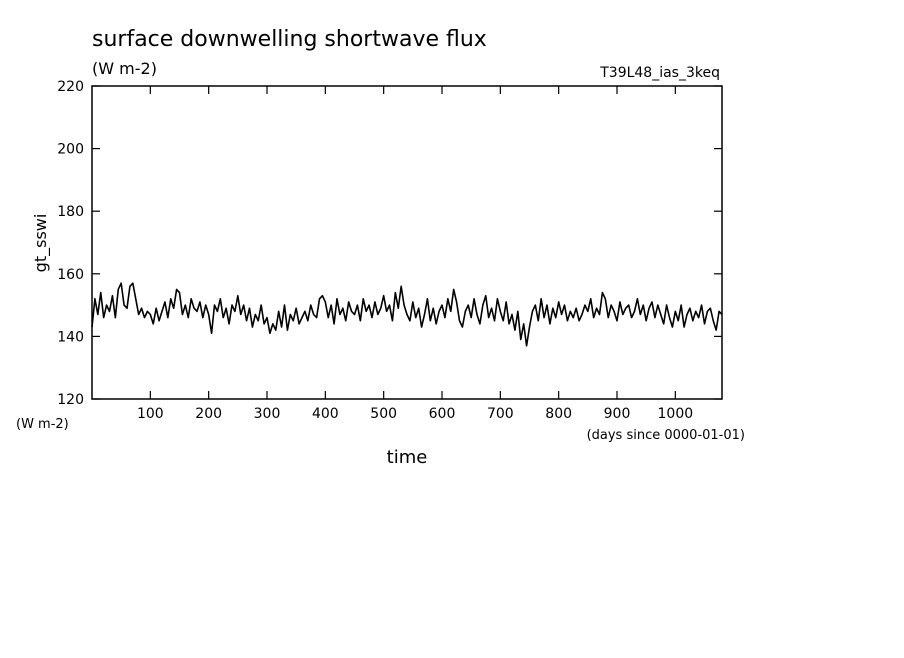 The image size is (904, 658). What do you see at coordinates (42, 424) in the screenshot?
I see `y-axis-unit: (W m-2)` at bounding box center [42, 424].